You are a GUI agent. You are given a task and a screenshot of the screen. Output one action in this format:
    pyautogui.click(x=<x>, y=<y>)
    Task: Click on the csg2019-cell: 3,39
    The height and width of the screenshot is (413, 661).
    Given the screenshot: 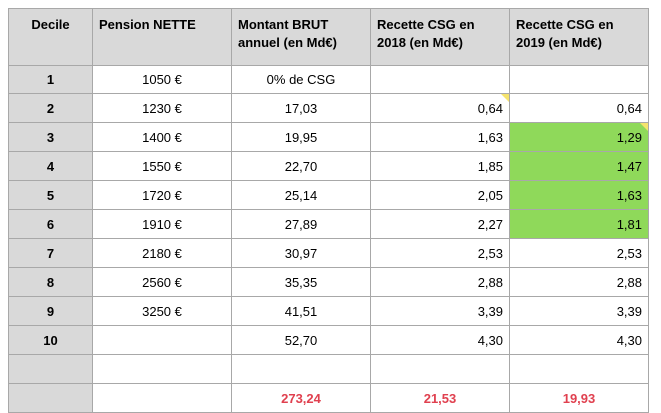 What is the action you would take?
    pyautogui.click(x=579, y=311)
    